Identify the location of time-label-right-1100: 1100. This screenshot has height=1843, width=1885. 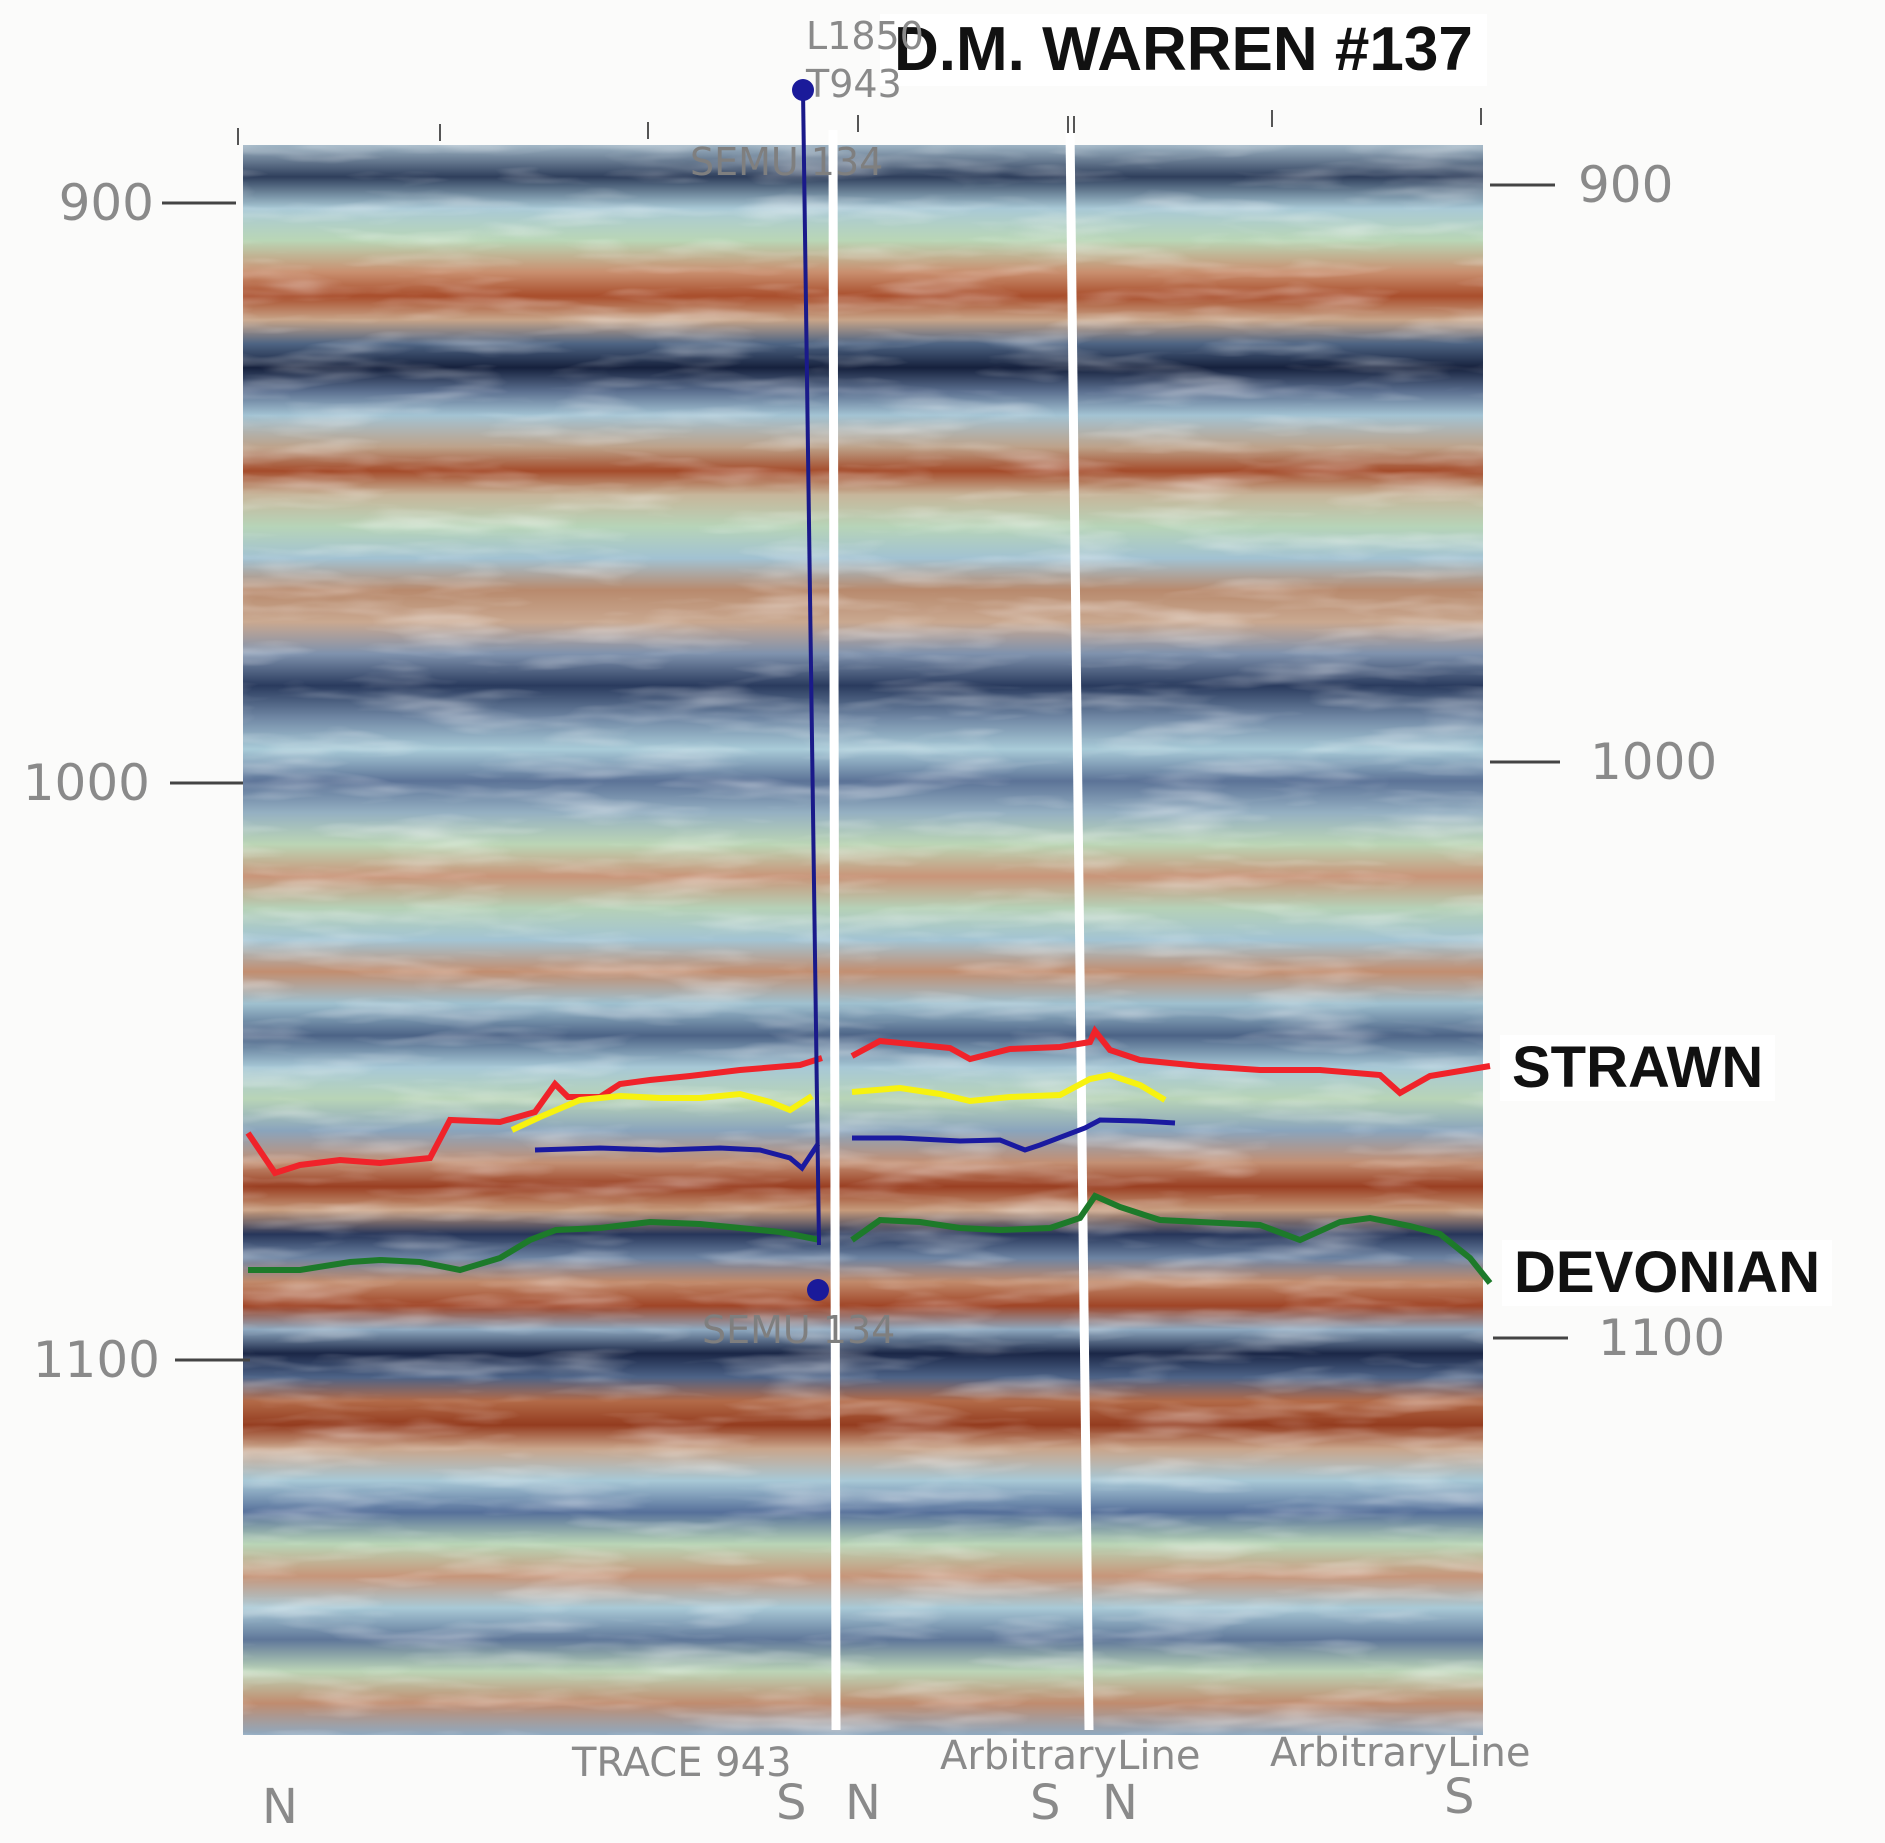
(1662, 1338).